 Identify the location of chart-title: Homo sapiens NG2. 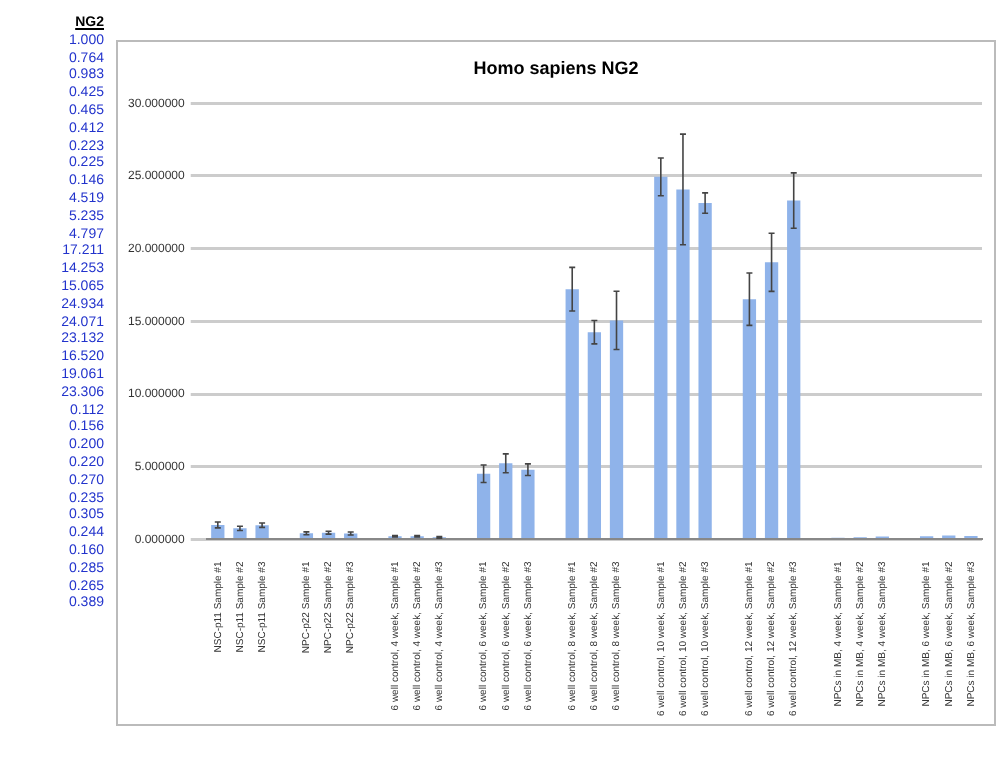
(556, 68).